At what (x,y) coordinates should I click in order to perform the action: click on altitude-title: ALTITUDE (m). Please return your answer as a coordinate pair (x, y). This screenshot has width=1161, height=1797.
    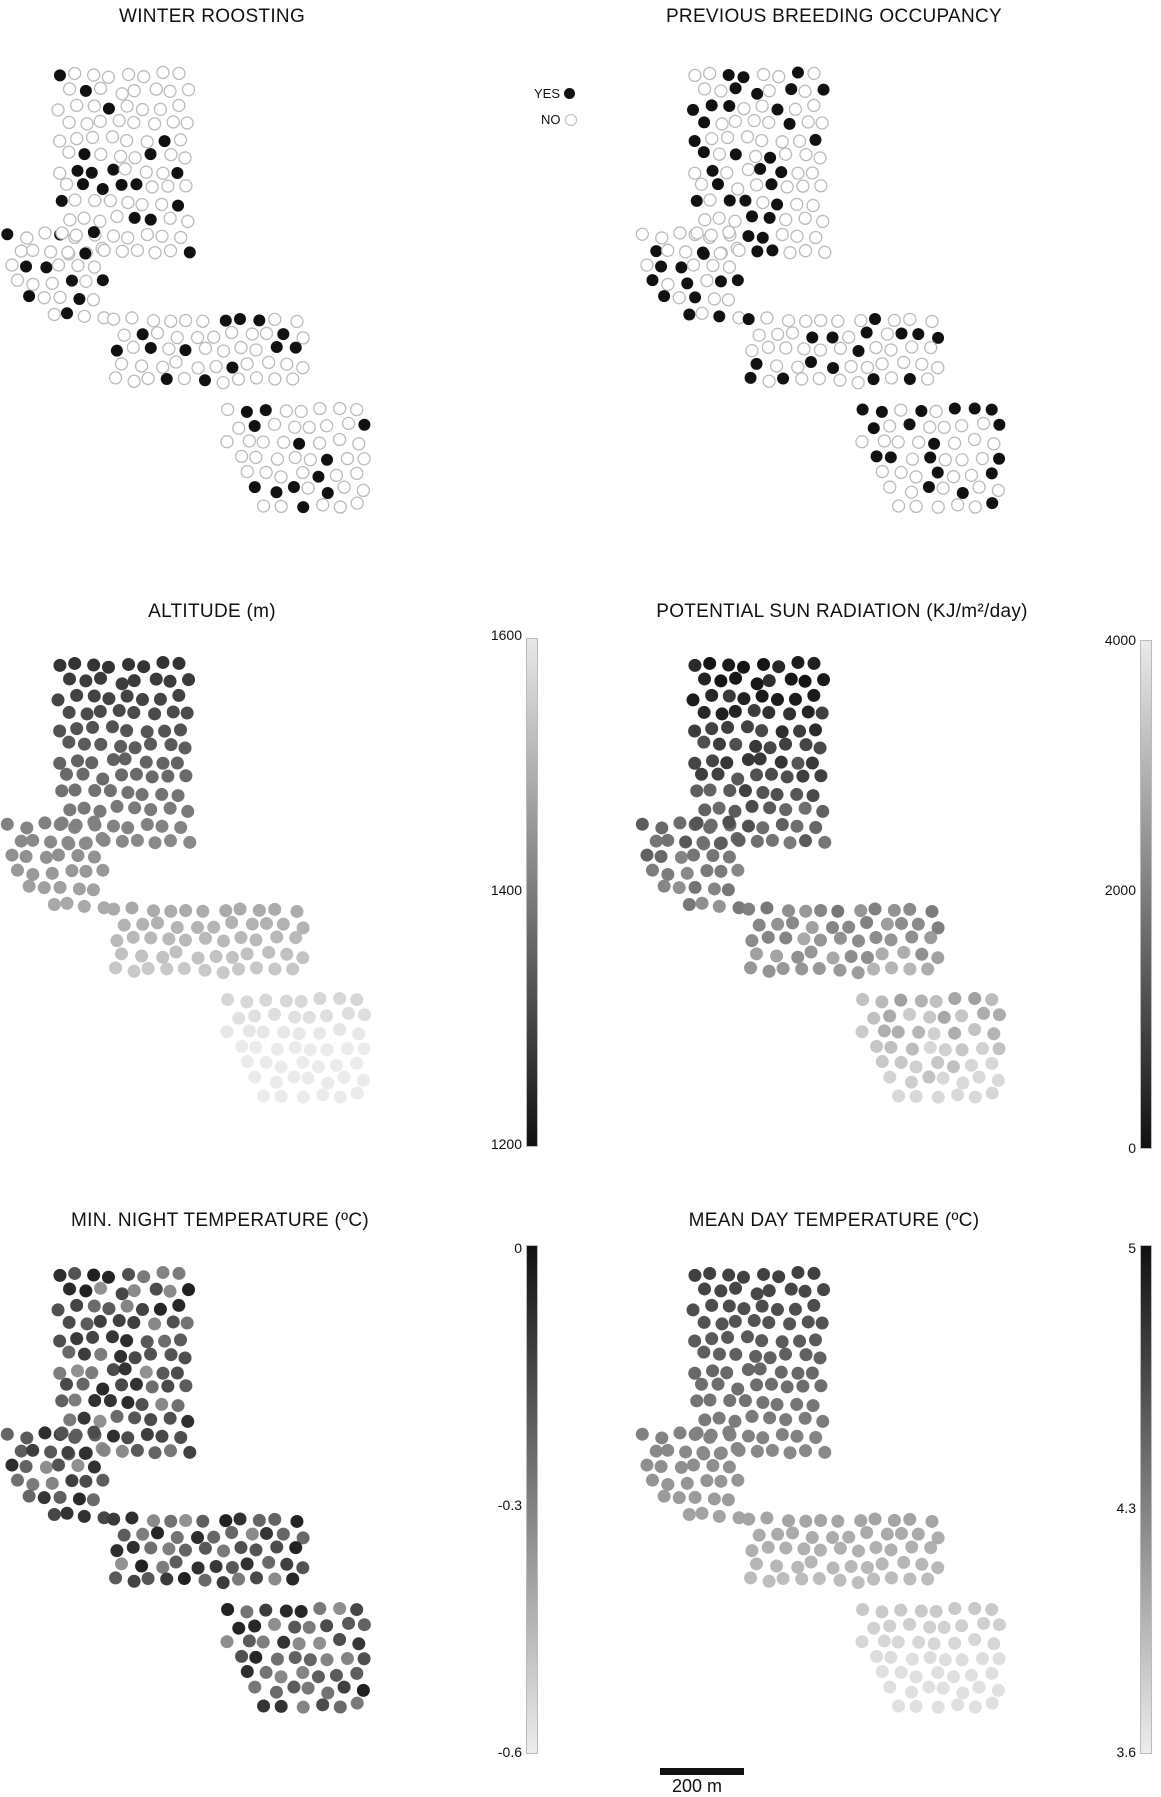
    Looking at the image, I should click on (212, 611).